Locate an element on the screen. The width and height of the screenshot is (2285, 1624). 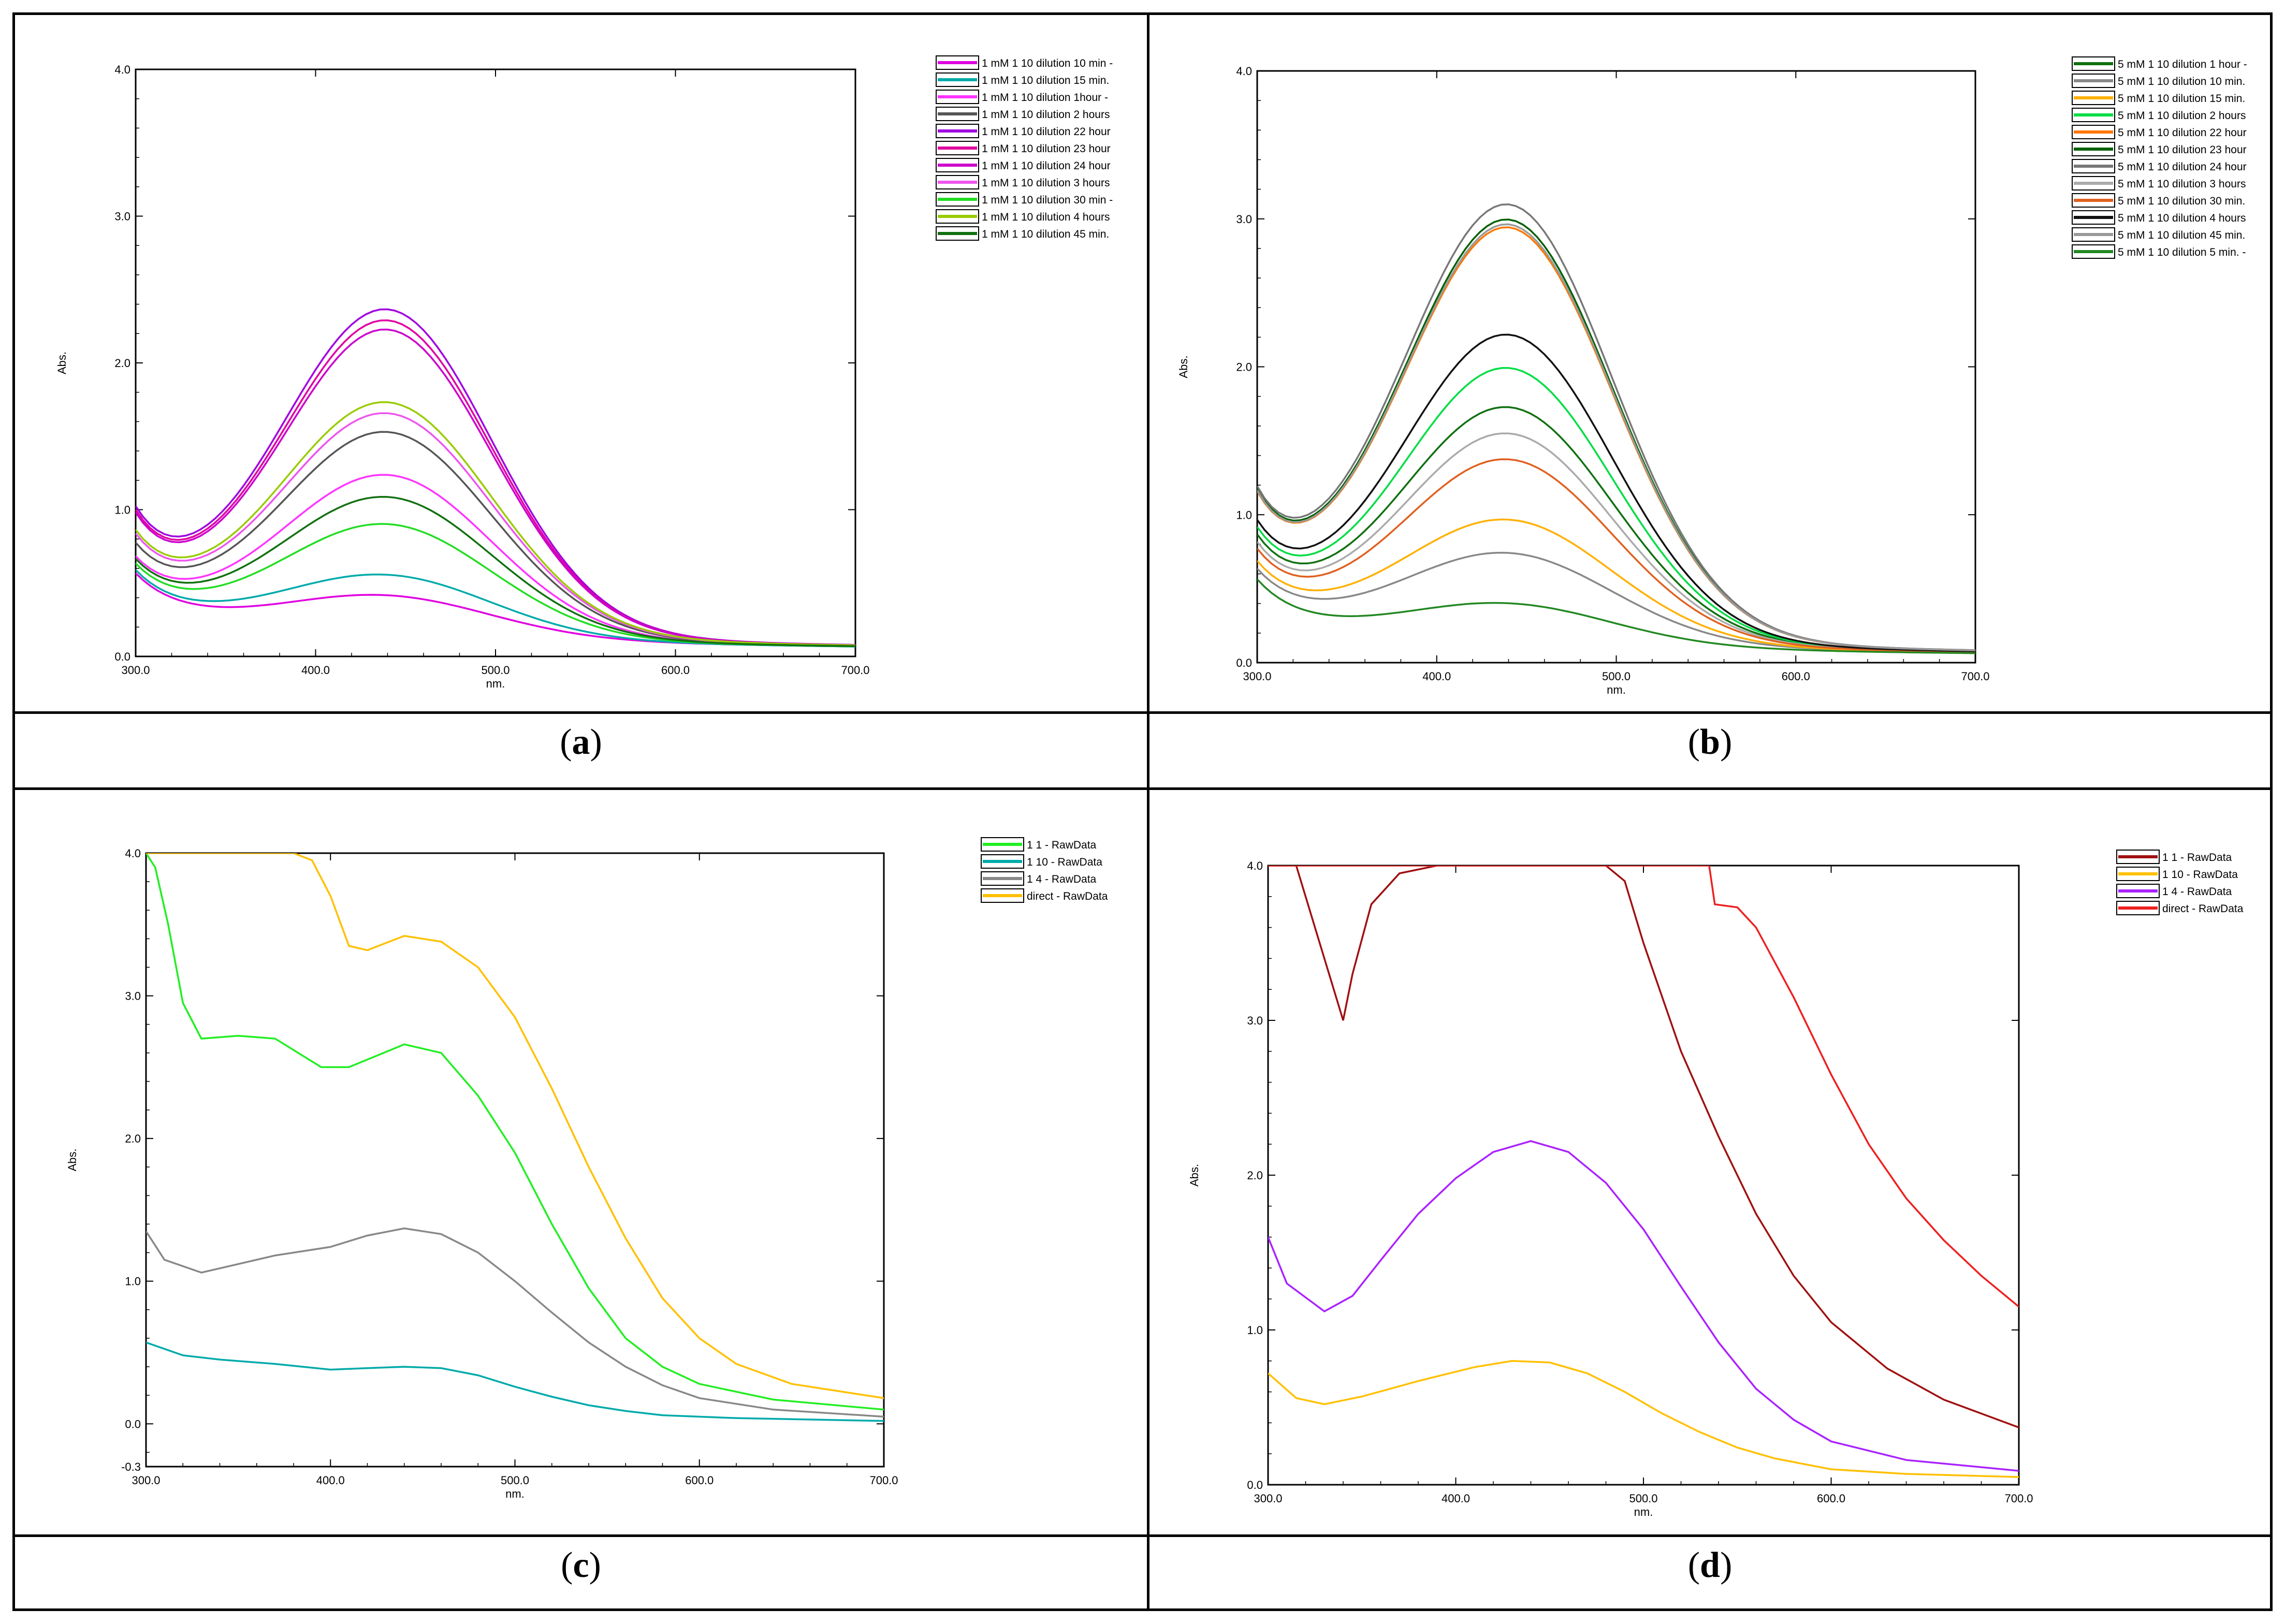
legend-entry-label: 1 mM 1 10 dilution 45 min. is located at coordinates (1046, 234).